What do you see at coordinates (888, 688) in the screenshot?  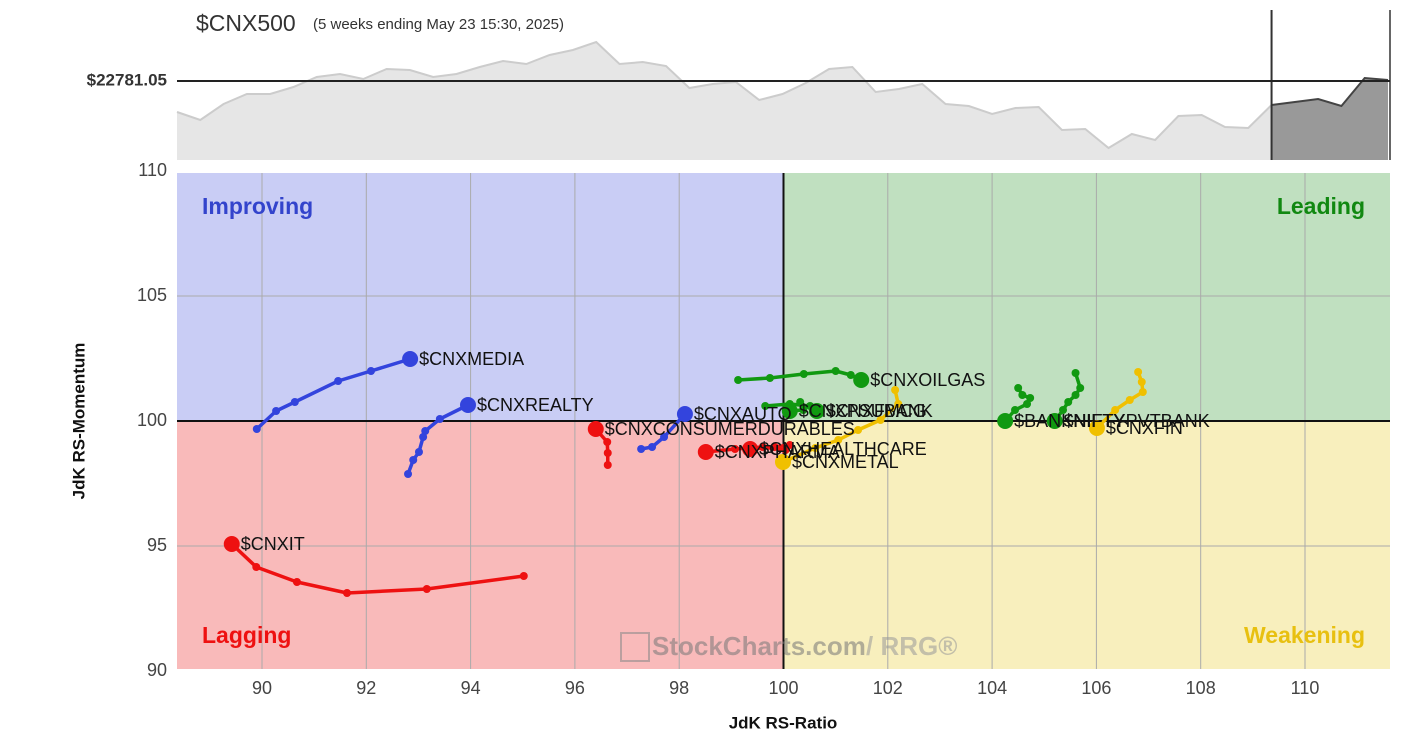 I see `x-tick-label: 102` at bounding box center [888, 688].